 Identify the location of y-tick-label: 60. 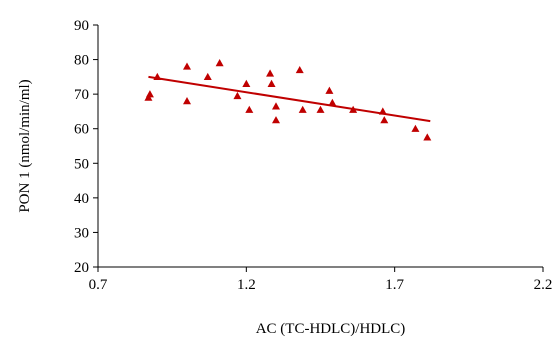
(81, 130).